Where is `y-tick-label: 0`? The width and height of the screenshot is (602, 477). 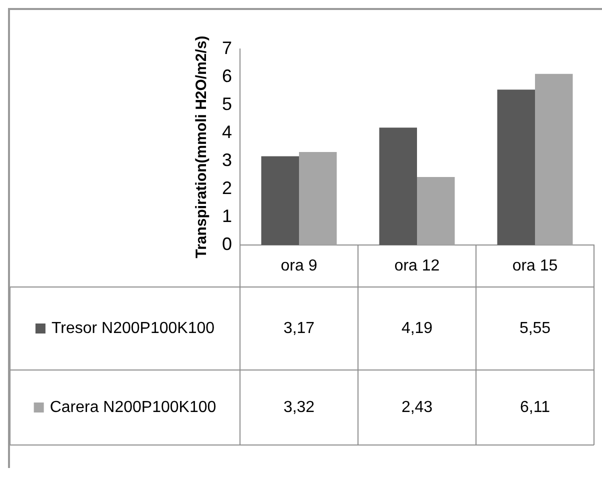 y-tick-label: 0 is located at coordinates (227, 244).